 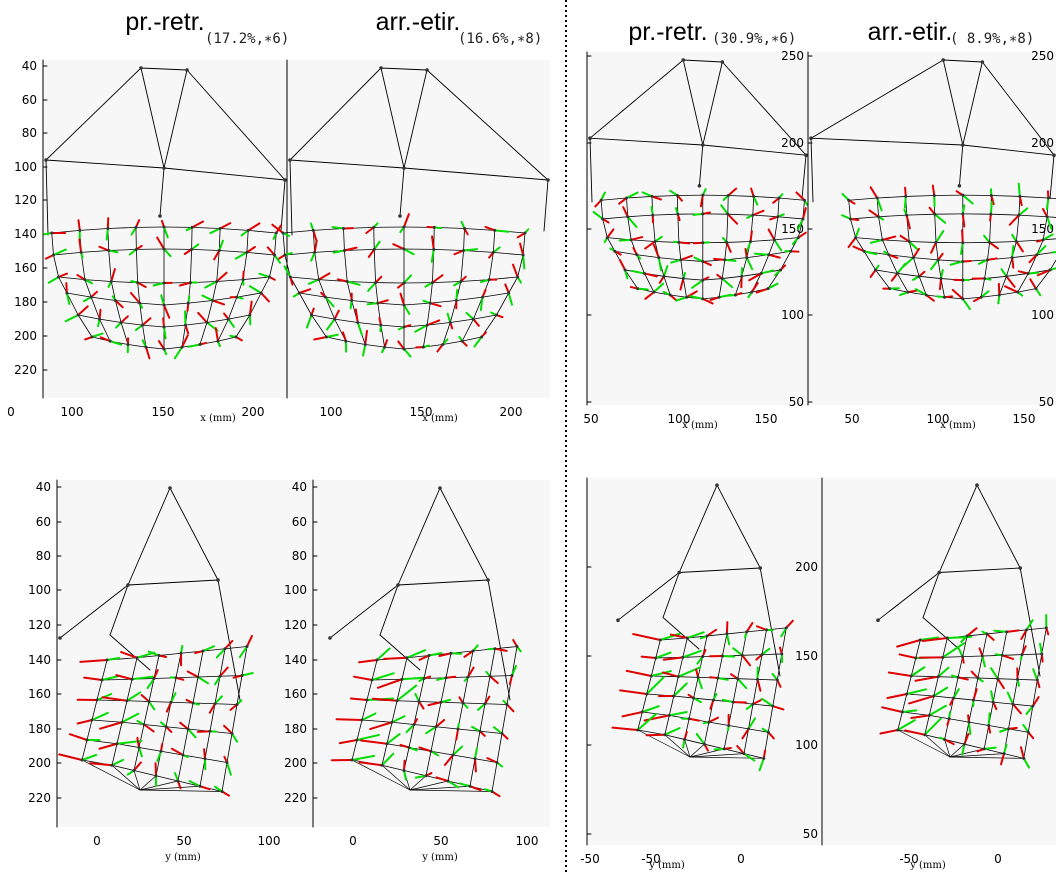 What do you see at coordinates (247, 39) in the screenshot?
I see `panel-stat: (17.2%,∗6)` at bounding box center [247, 39].